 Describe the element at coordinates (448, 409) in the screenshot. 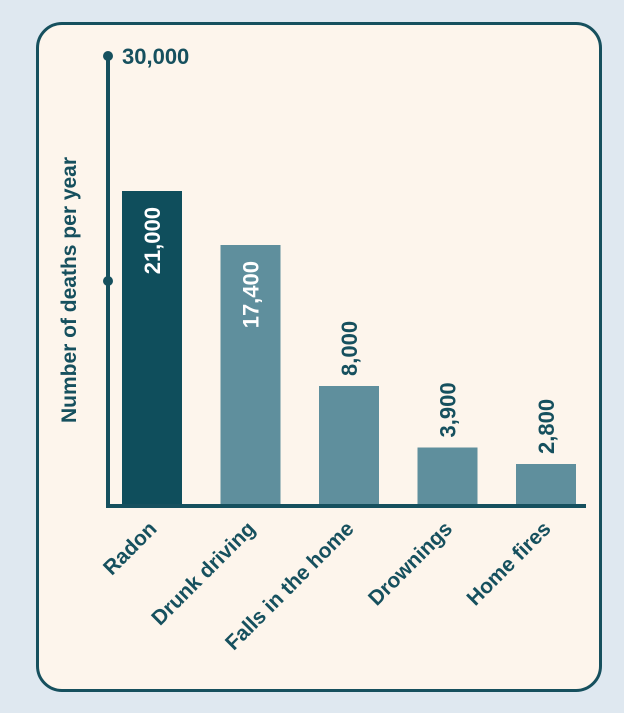

I see `value-label-drownings: 3,900` at that location.